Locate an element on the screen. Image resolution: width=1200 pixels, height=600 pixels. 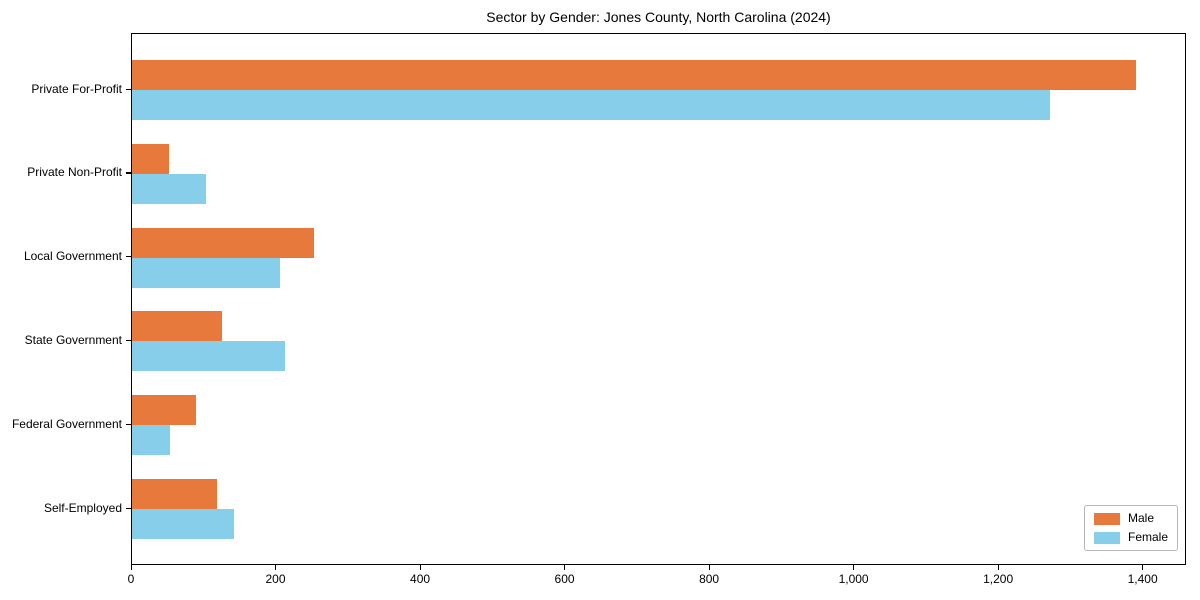
x-tick-label: 600 is located at coordinates (564, 579).